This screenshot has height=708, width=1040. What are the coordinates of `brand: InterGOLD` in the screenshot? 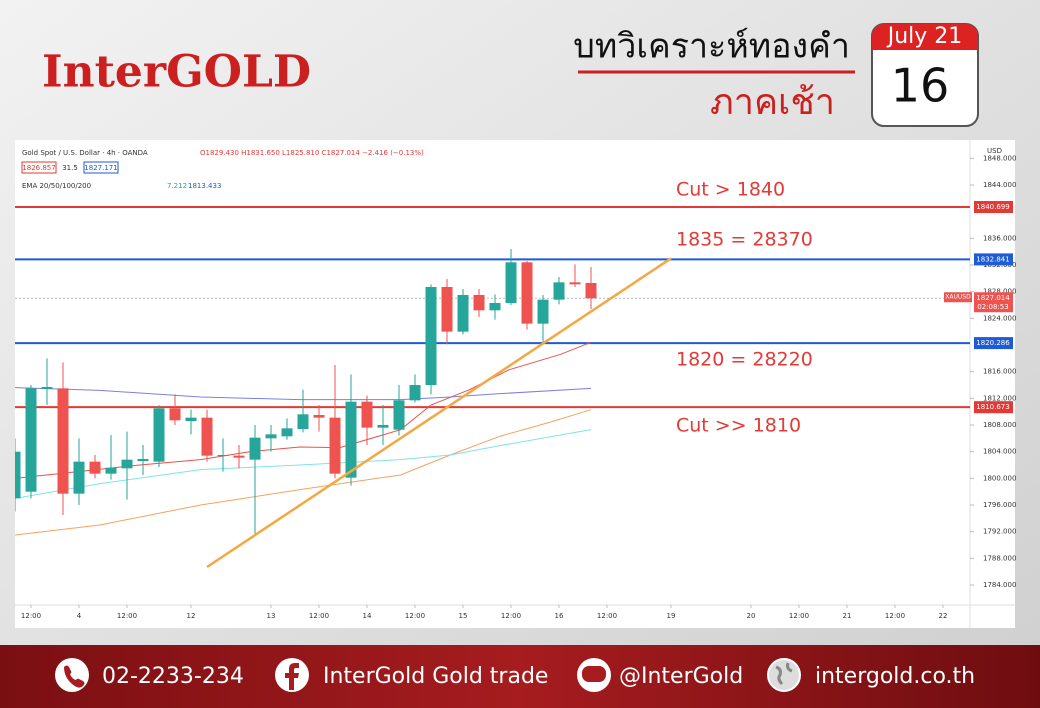 It's located at (176, 72).